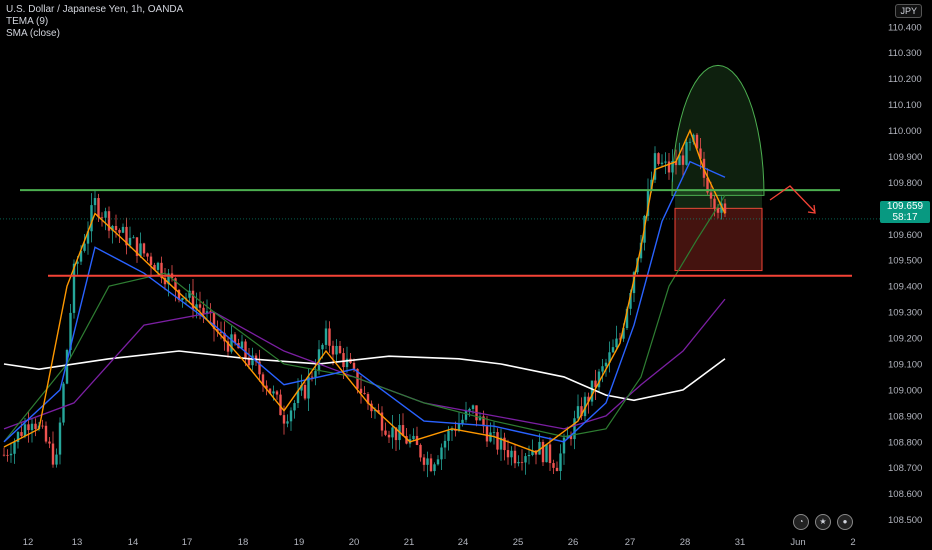 The image size is (932, 550). What do you see at coordinates (133, 542) in the screenshot?
I see `x-tick-label: 14` at bounding box center [133, 542].